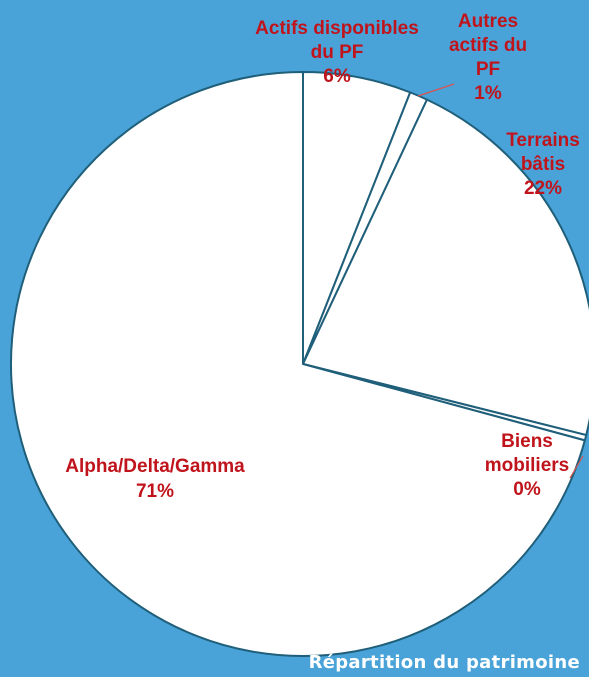 Image resolution: width=589 pixels, height=677 pixels. I want to click on slice-label-line: 71%, so click(155, 491).